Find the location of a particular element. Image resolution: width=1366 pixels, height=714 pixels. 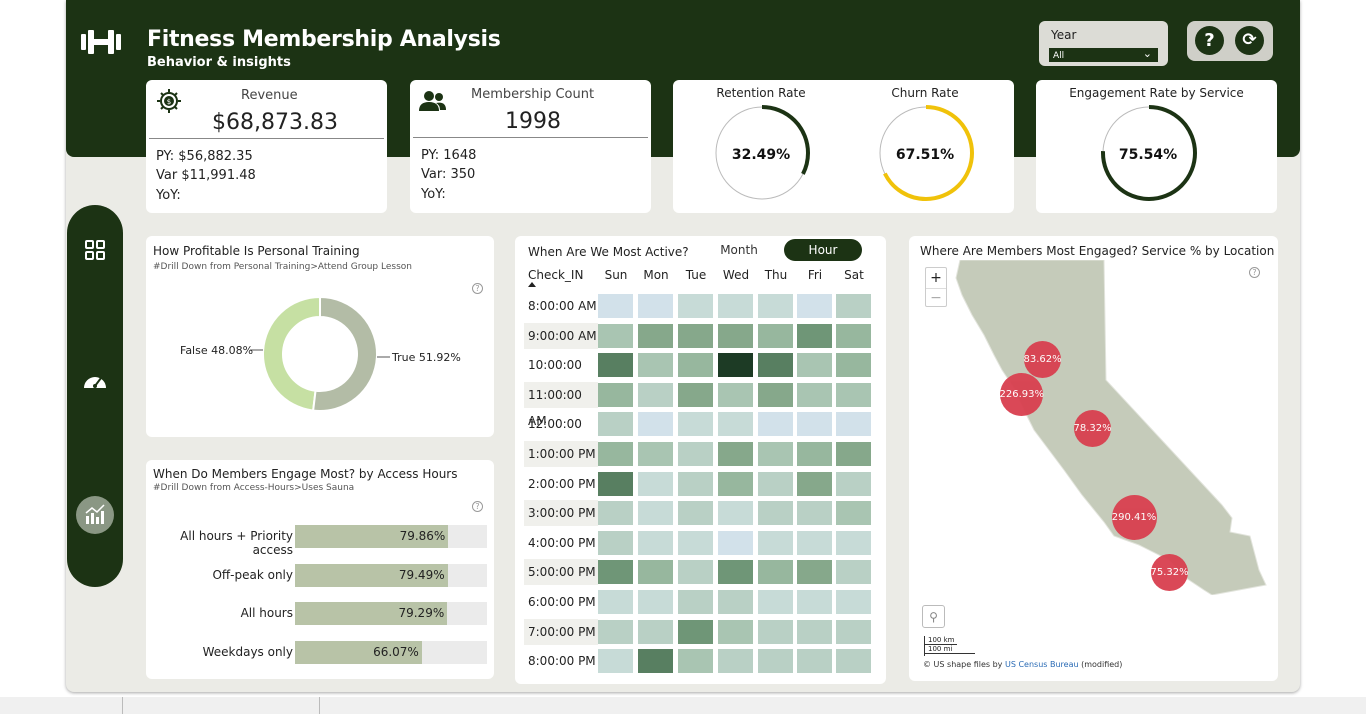

heatmap-column-header: Sun is located at coordinates (616, 275).